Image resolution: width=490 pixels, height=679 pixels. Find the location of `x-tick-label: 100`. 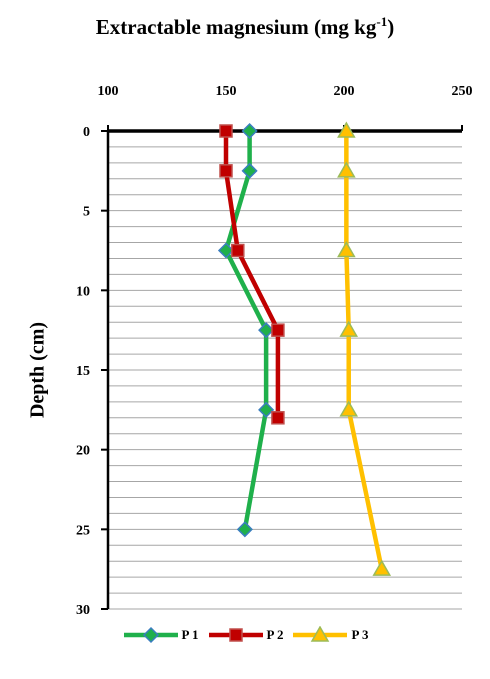

x-tick-label: 100 is located at coordinates (108, 91).